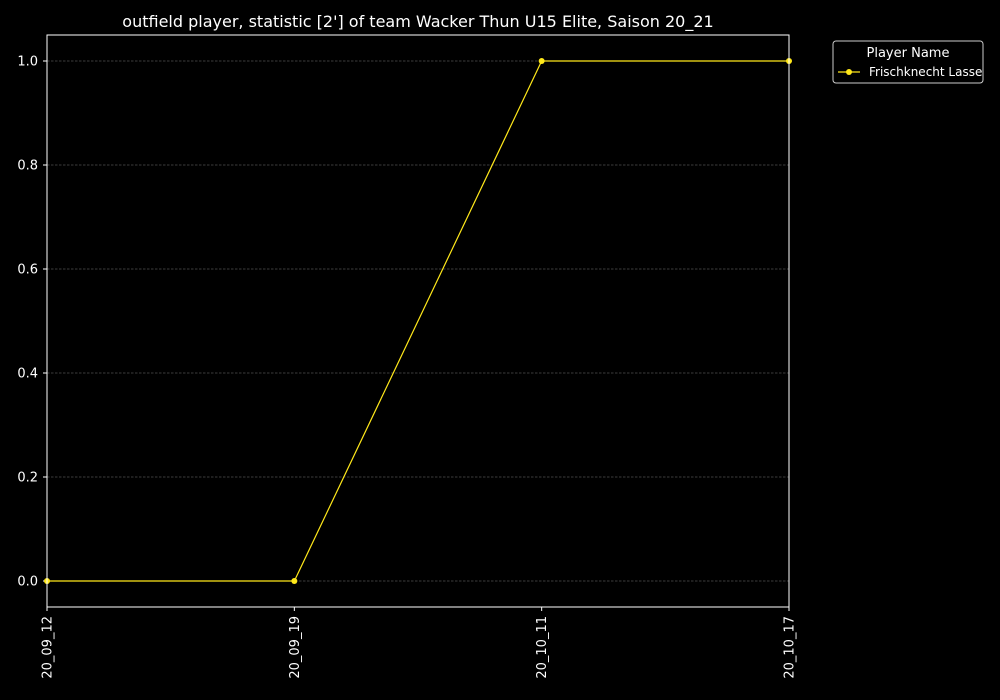 The width and height of the screenshot is (1000, 700). I want to click on y-tick-label: 1.0, so click(27, 62).